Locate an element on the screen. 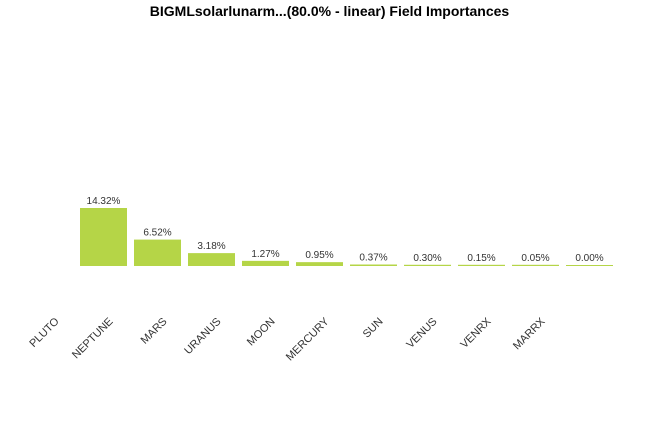 The height and width of the screenshot is (435, 659). value-label-uranus: 1.27% is located at coordinates (265, 254).